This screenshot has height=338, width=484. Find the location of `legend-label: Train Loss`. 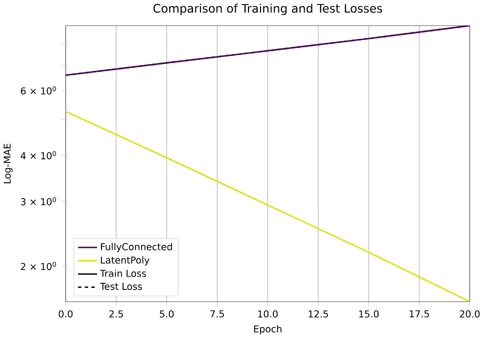

legend-label: Train Loss is located at coordinates (123, 273).